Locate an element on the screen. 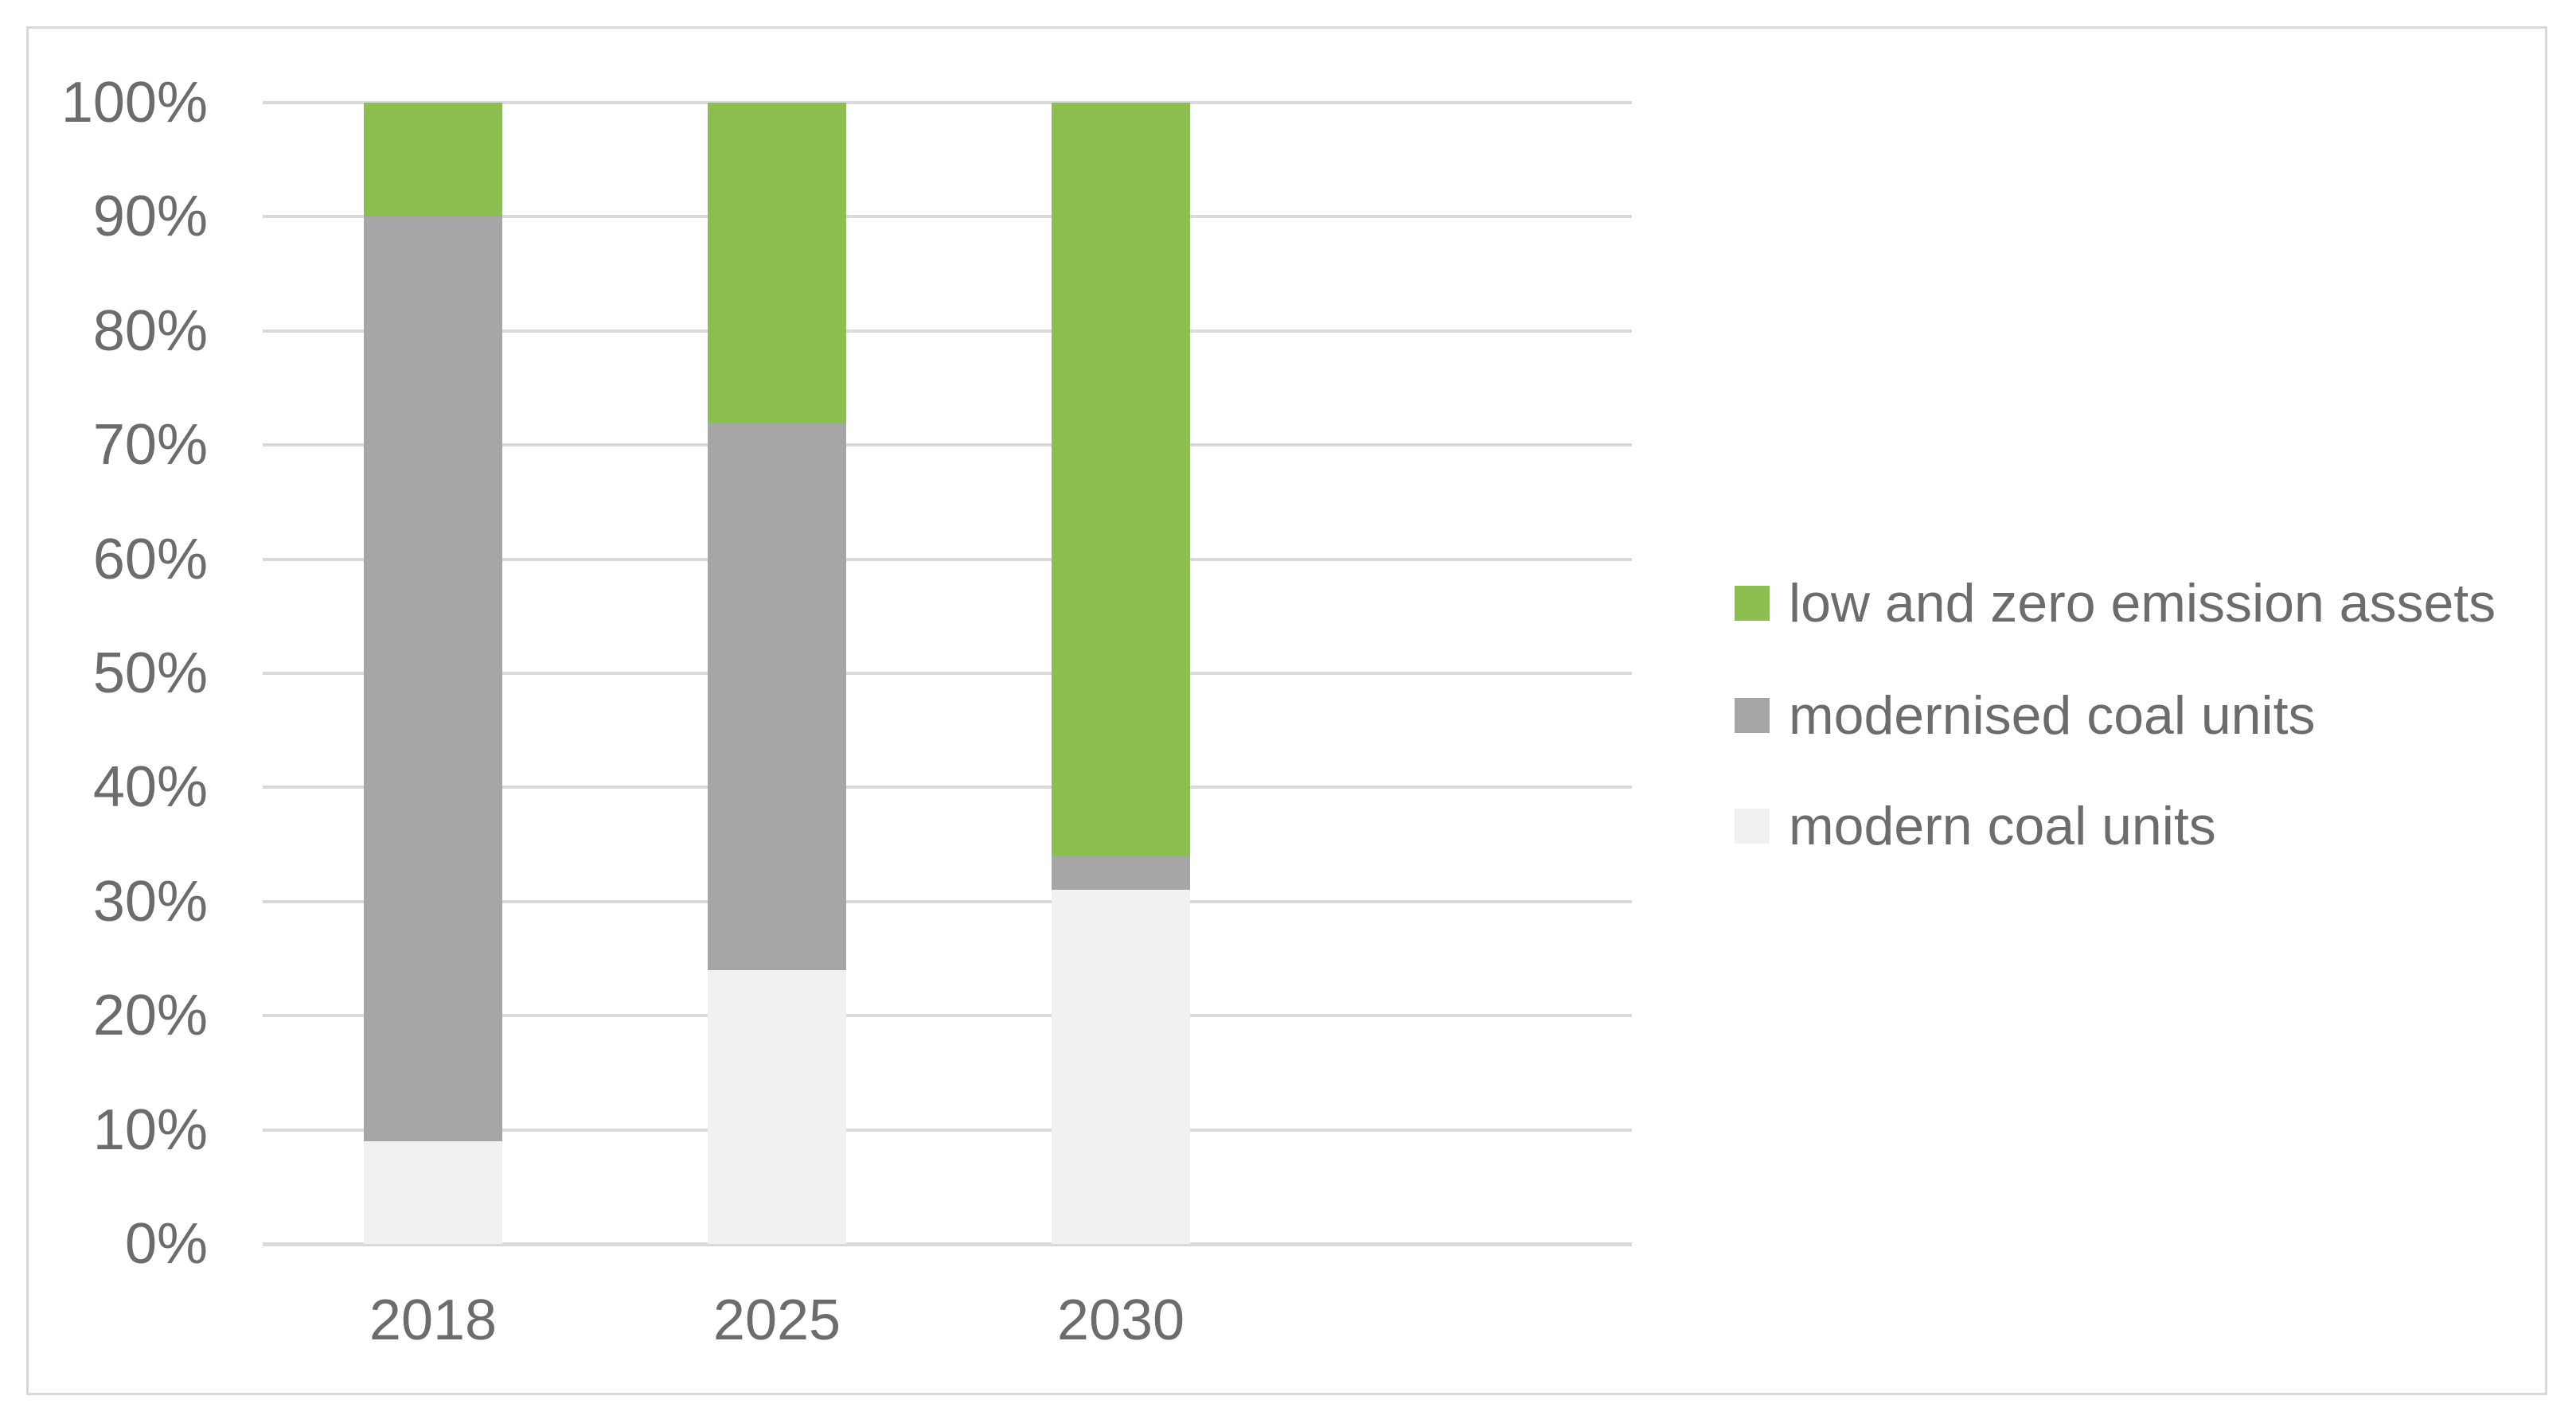 The width and height of the screenshot is (2576, 1423). bar-segment-2030-modern-coal-units is located at coordinates (1121, 1067).